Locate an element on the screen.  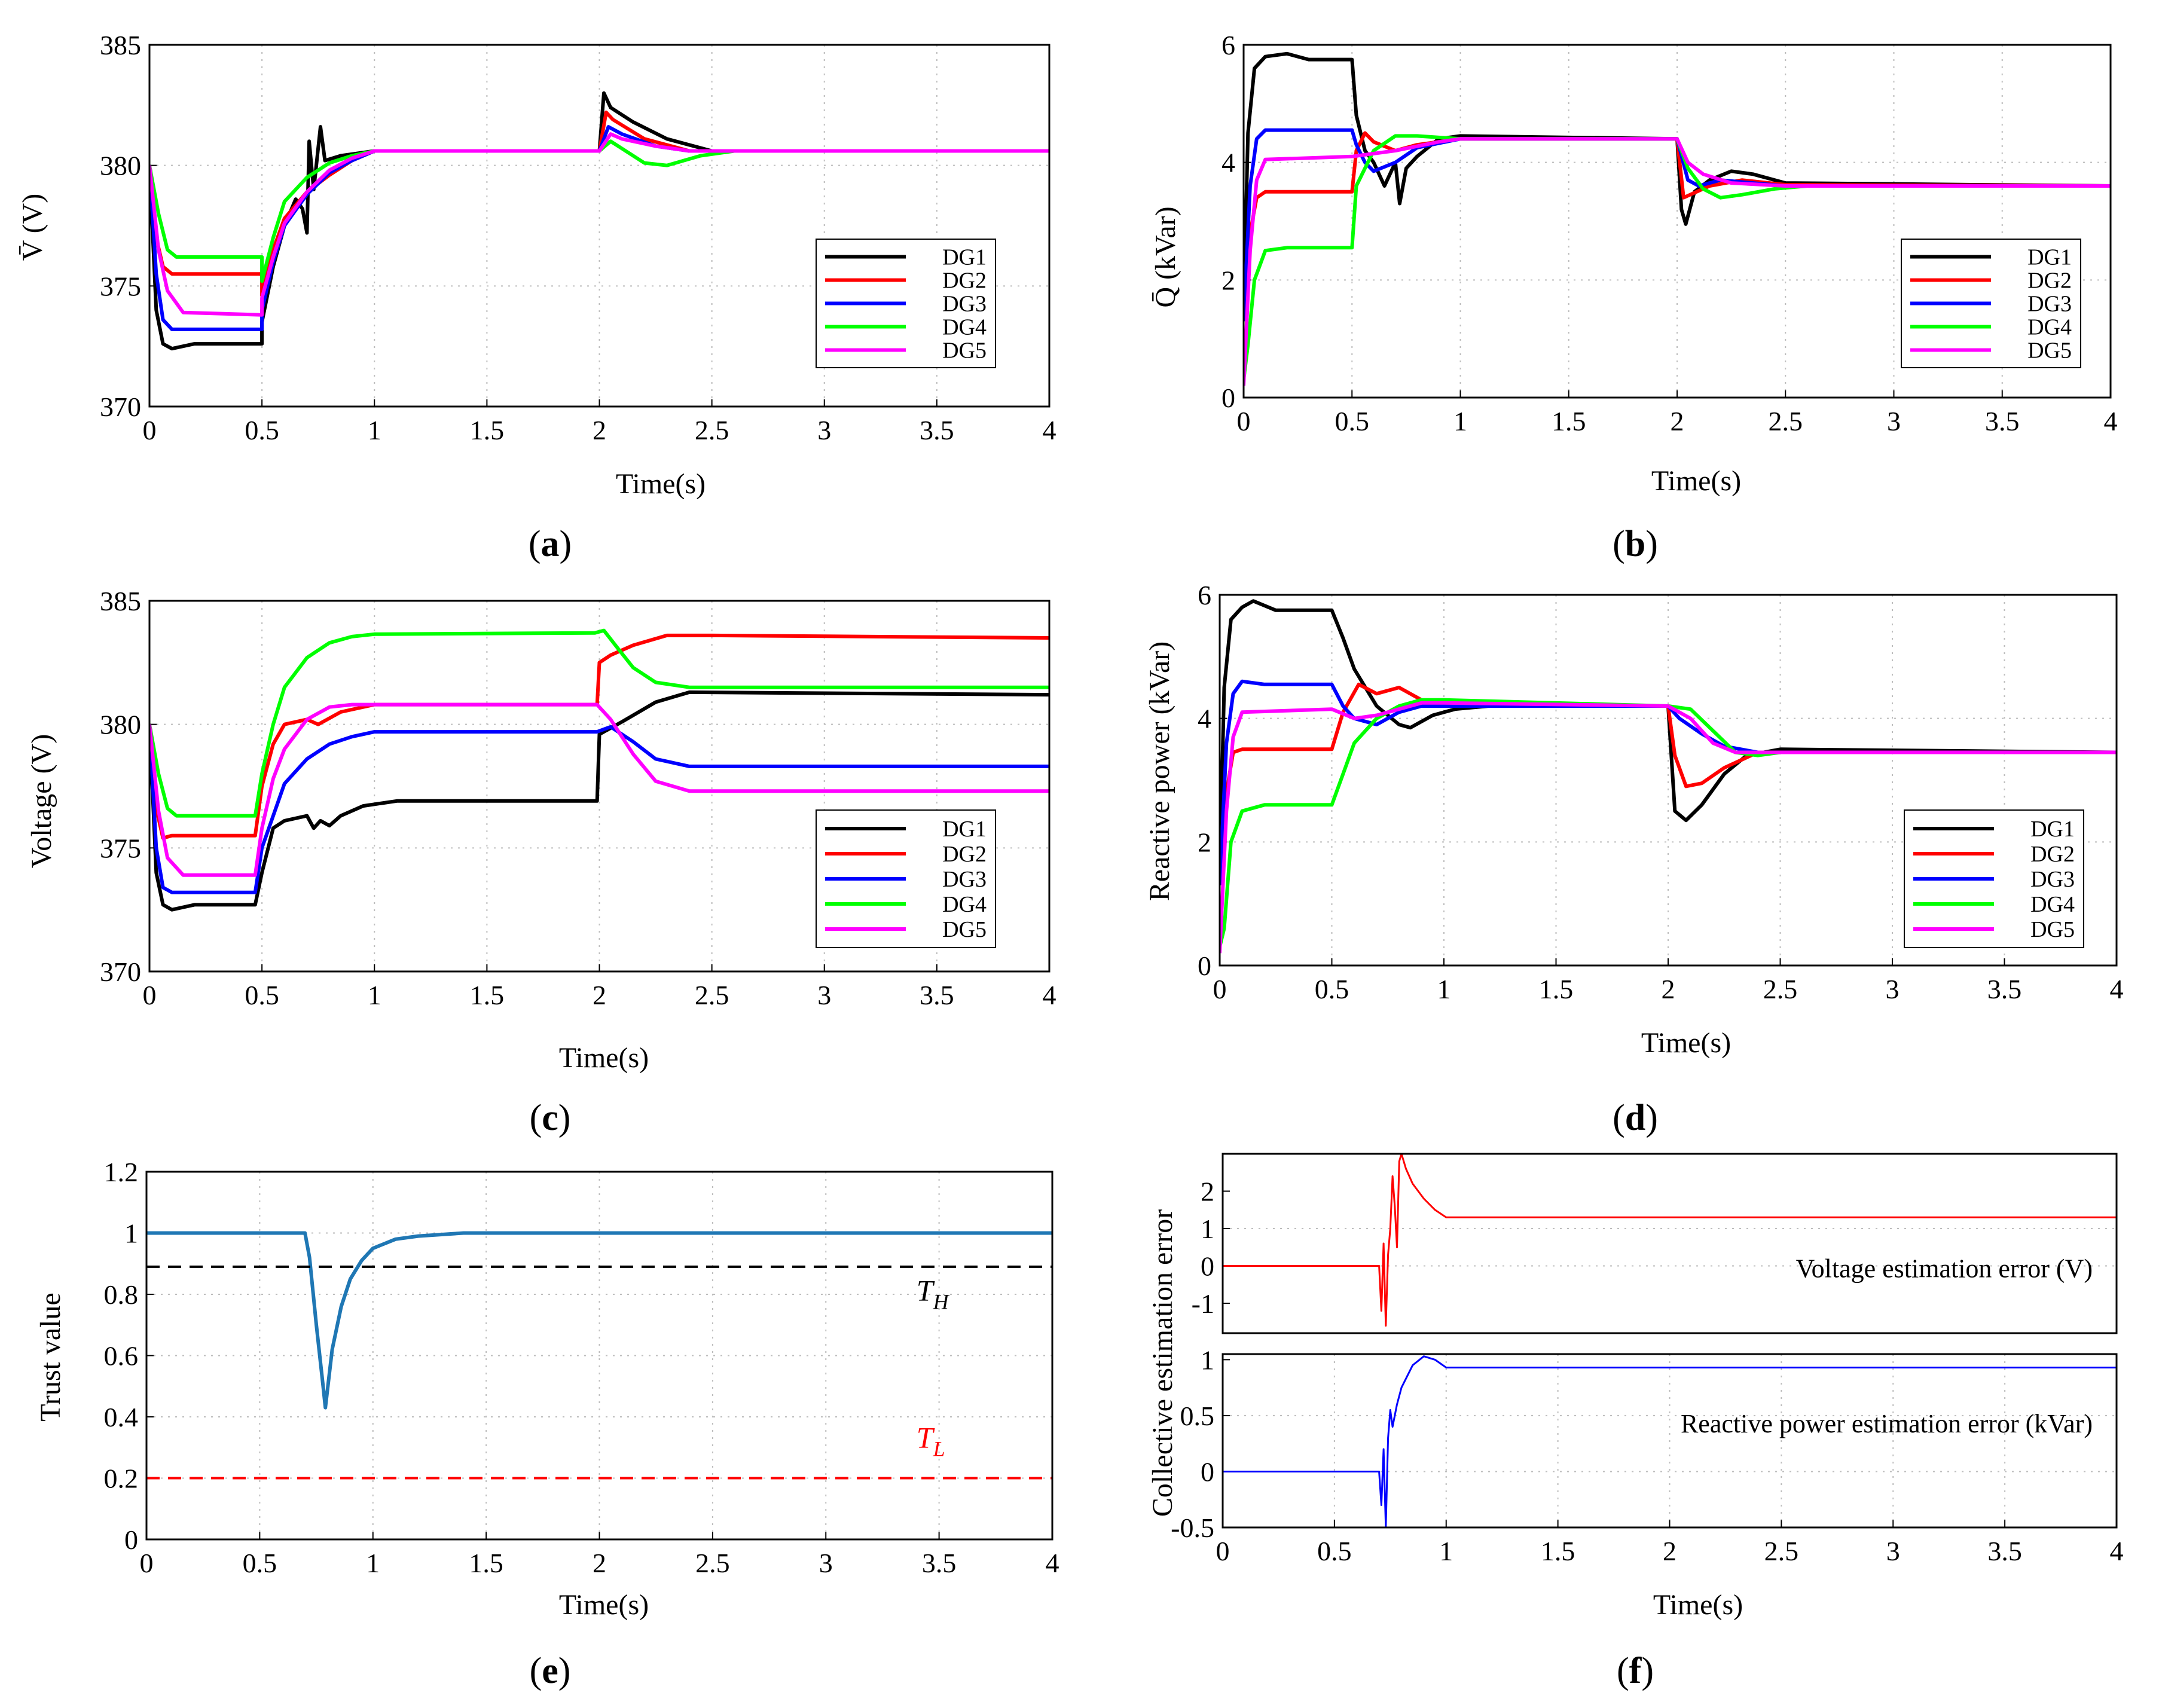
panel-a-series-dg5 is located at coordinates (599, 224).